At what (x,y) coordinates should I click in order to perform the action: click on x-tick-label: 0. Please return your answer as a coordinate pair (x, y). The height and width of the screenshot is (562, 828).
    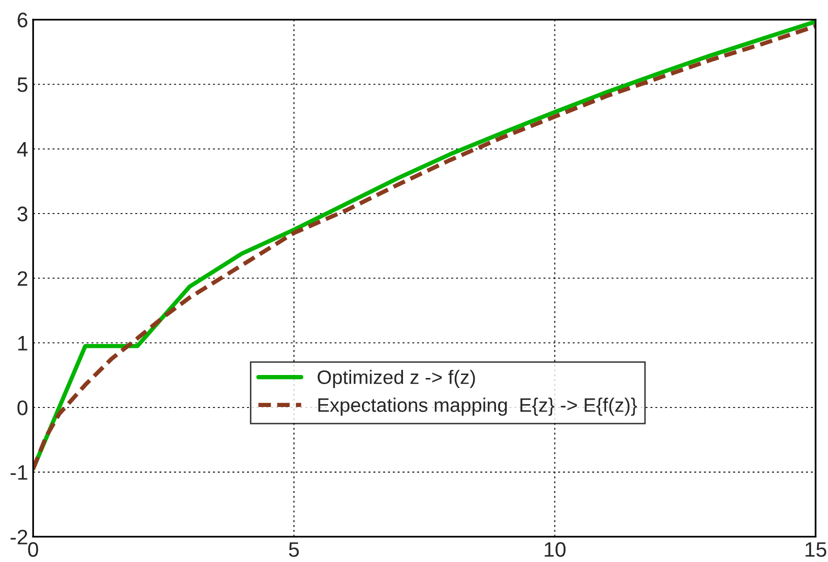
    Looking at the image, I should click on (33, 549).